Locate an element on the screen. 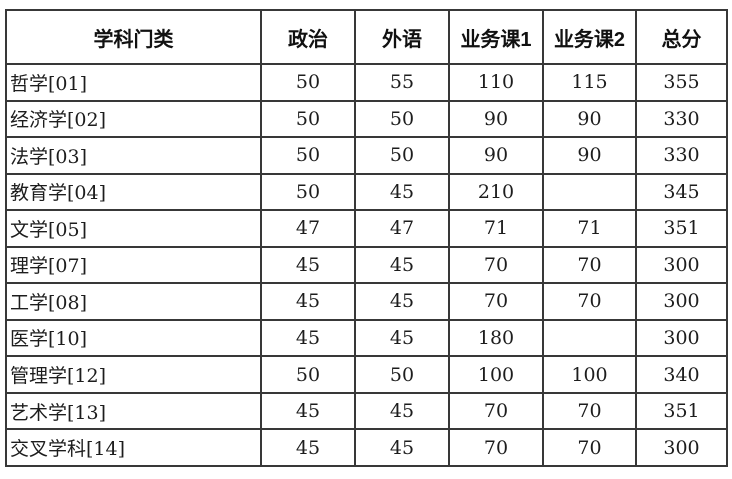 The image size is (732, 479). row-label-cell: 文学[05] is located at coordinates (133, 228).